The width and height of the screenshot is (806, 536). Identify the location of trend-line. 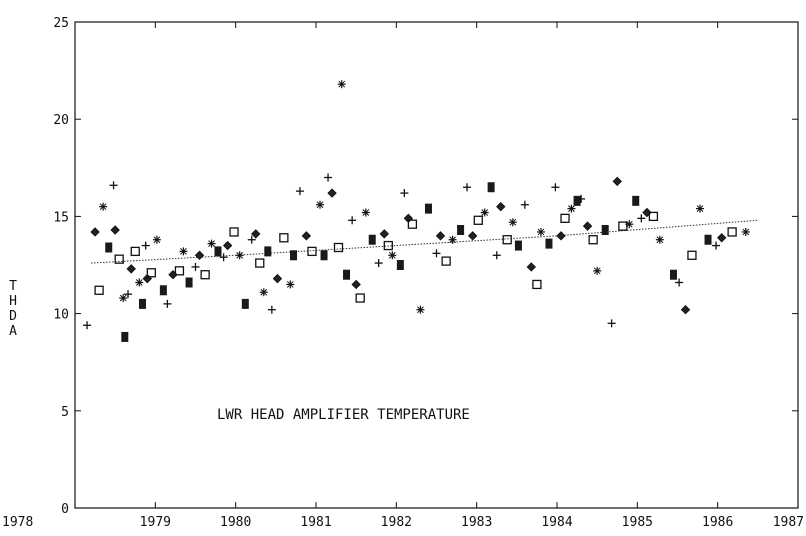
(424, 241).